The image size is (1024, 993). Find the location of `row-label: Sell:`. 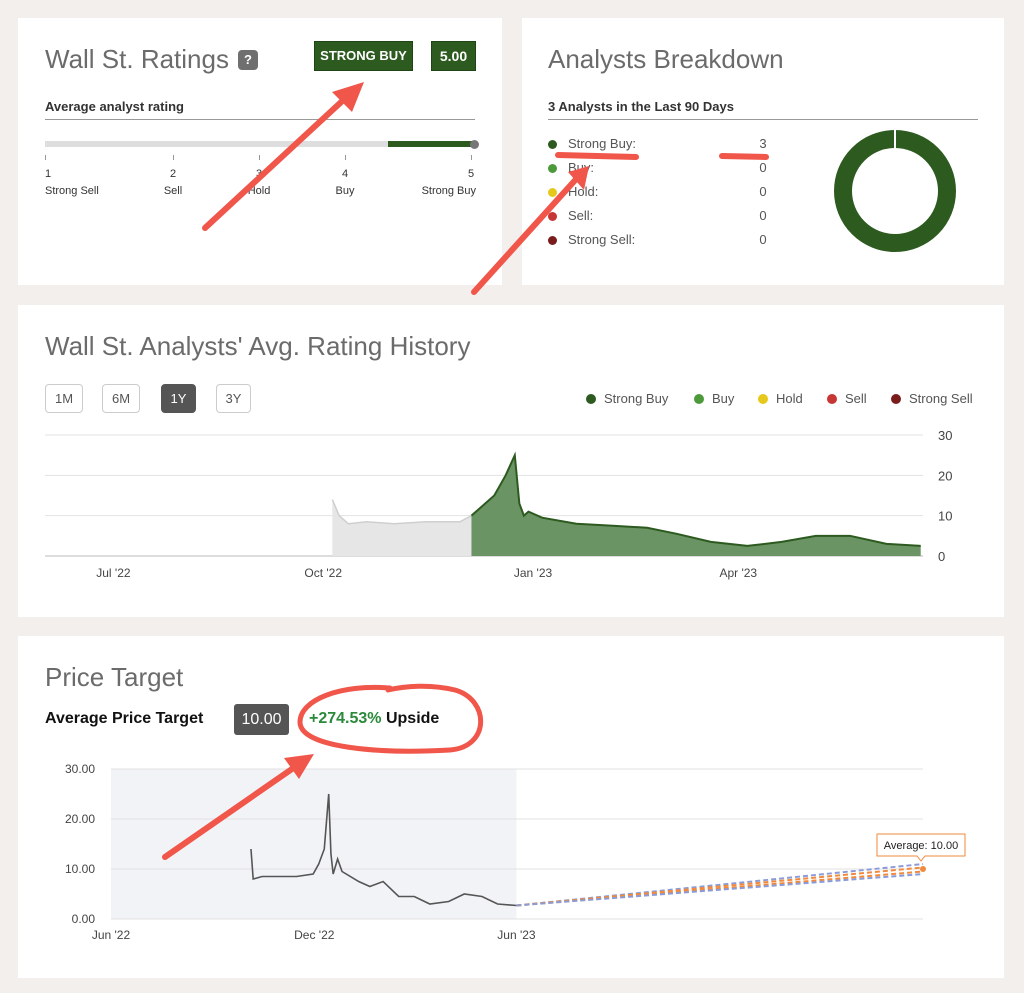

row-label: Sell: is located at coordinates (581, 215).